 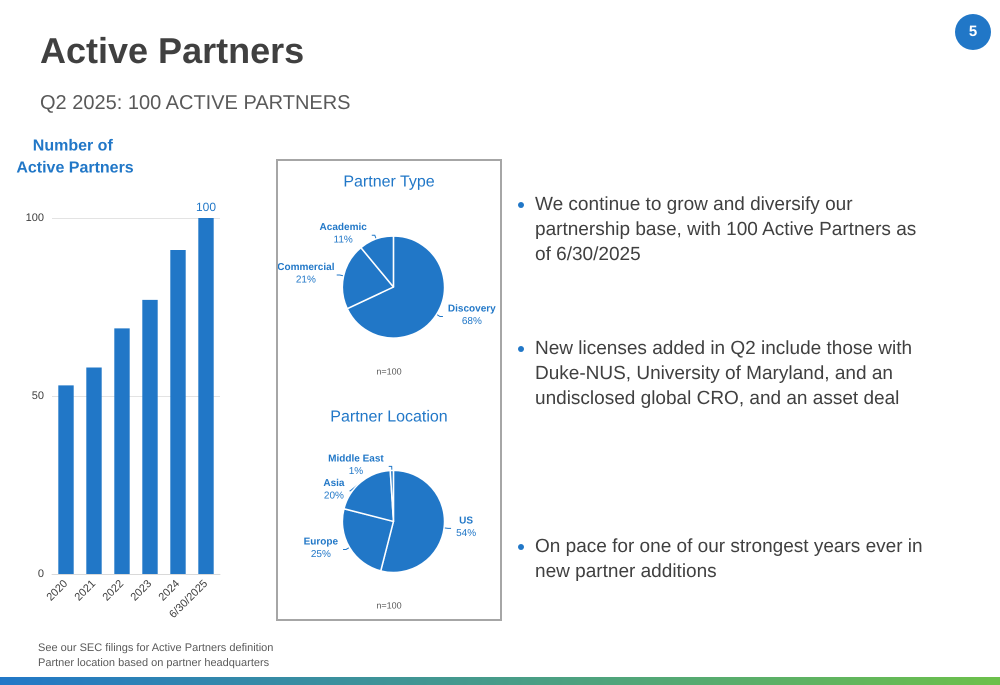 I want to click on text: See our SEC filings for Active Partners definition, so click(x=156, y=648).